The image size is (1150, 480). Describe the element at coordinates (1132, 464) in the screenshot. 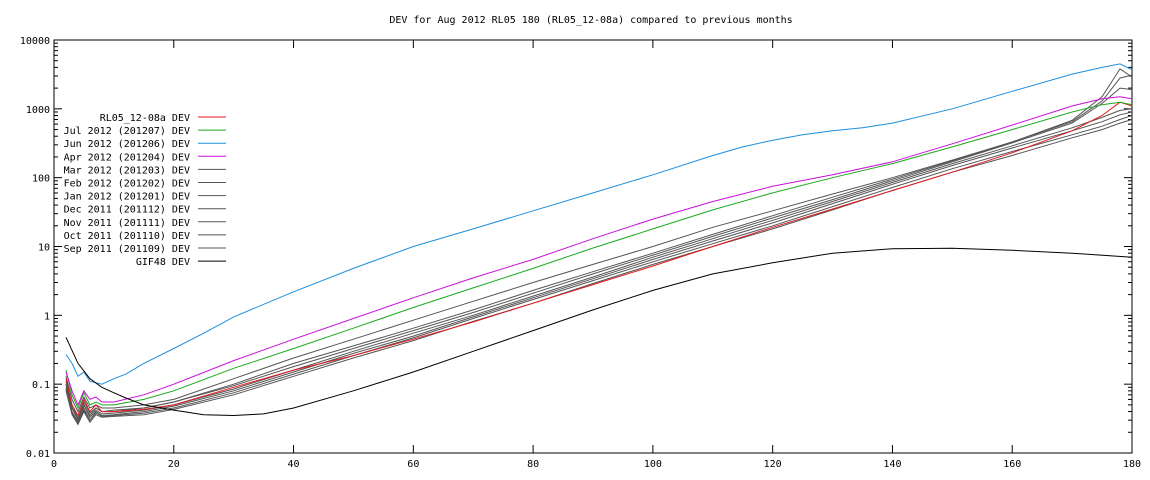

I see `x-tick-label: 180` at that location.